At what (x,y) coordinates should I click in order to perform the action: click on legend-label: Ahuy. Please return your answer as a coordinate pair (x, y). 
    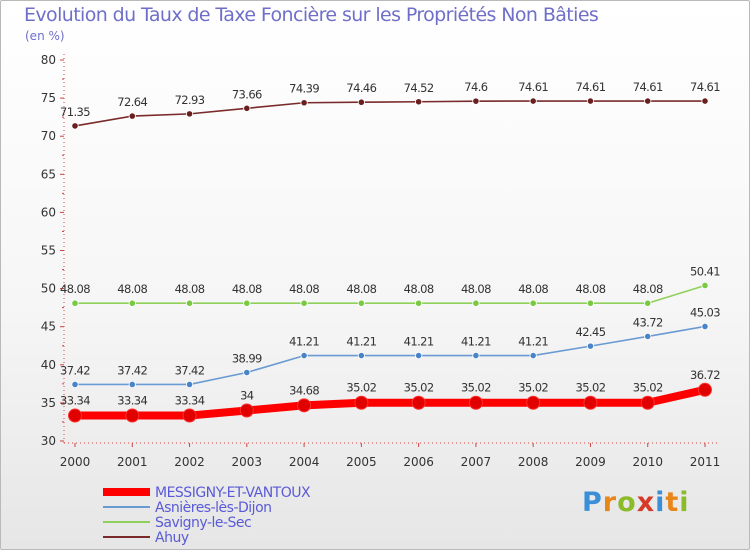
    Looking at the image, I should click on (172, 538).